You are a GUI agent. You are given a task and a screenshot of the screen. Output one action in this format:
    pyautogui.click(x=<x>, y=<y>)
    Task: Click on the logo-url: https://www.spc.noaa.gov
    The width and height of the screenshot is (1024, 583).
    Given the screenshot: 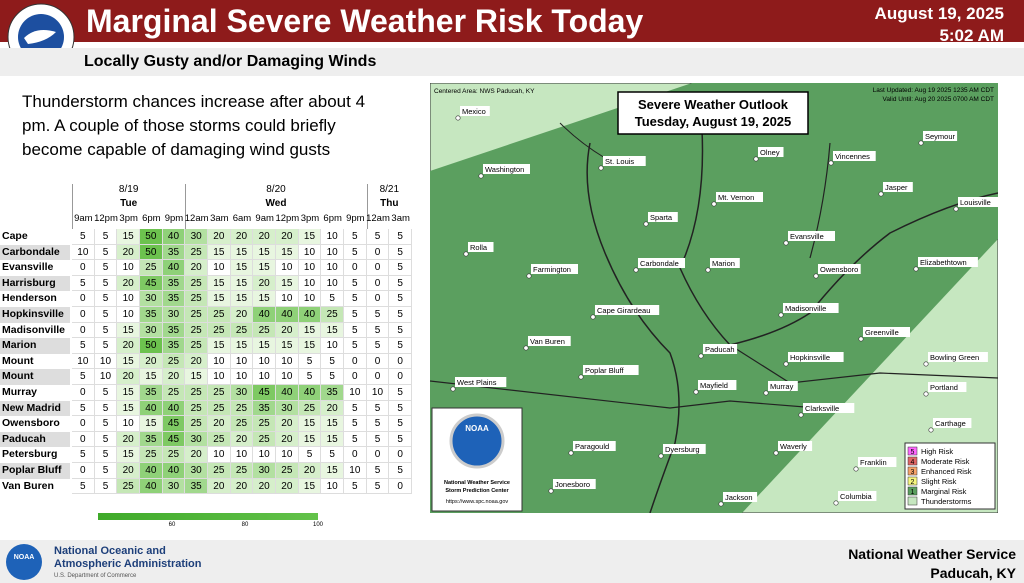 What is the action you would take?
    pyautogui.click(x=477, y=502)
    